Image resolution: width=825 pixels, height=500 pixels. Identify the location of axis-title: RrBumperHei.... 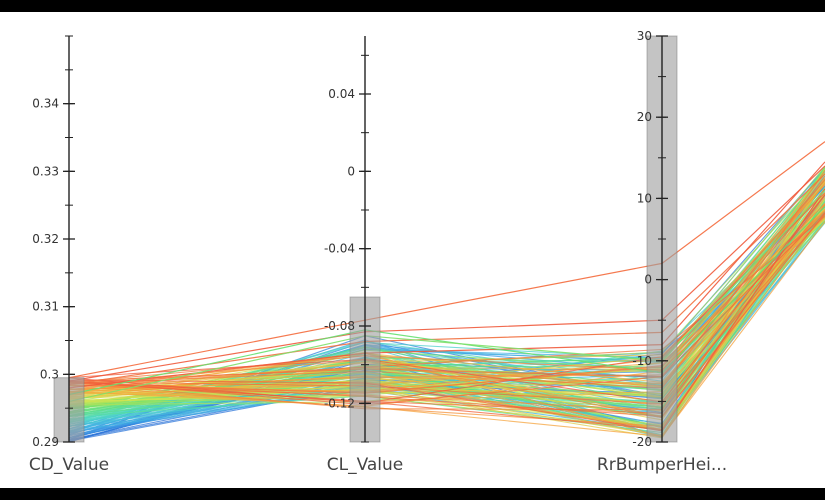
(662, 465).